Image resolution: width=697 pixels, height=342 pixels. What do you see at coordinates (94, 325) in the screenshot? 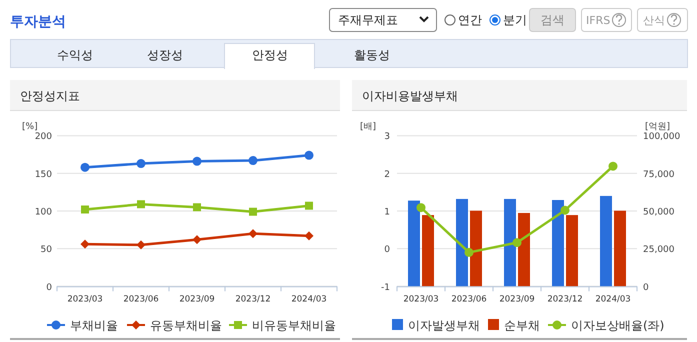
I see `legend-label: 부채비율` at bounding box center [94, 325].